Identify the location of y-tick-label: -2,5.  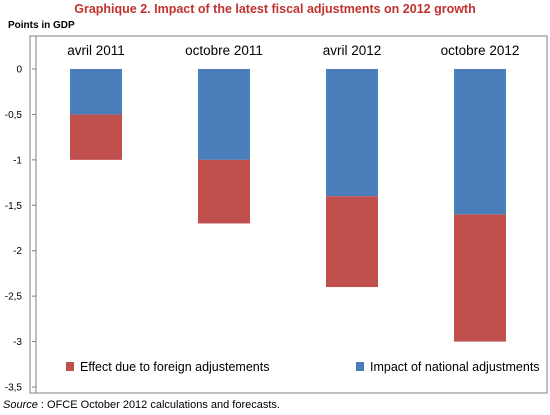
(14, 297).